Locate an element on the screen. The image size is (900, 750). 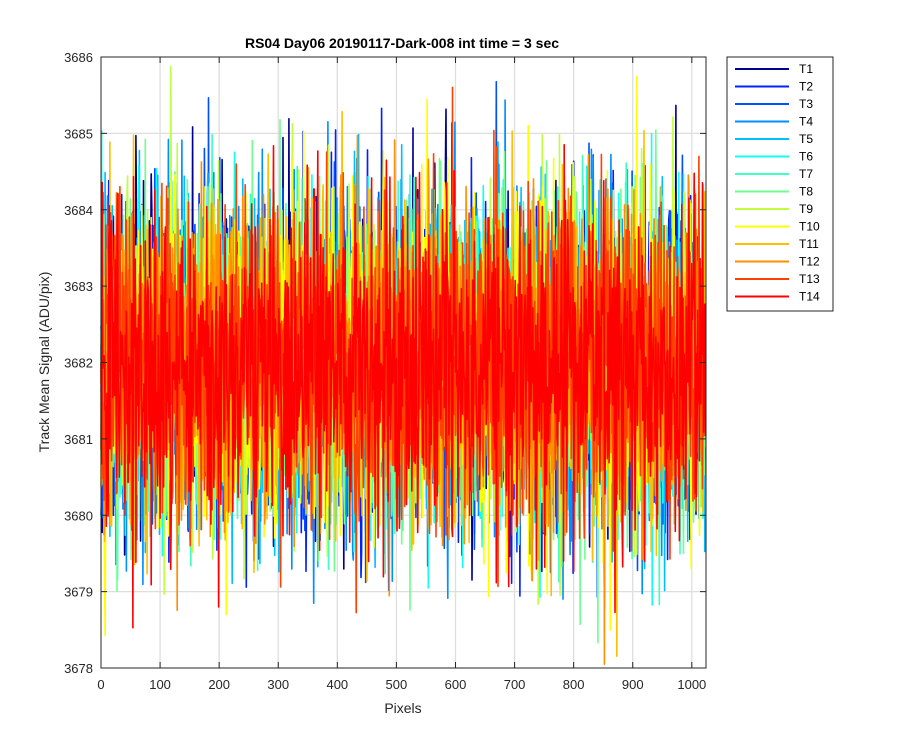
x-tick-label: 500 is located at coordinates (397, 684).